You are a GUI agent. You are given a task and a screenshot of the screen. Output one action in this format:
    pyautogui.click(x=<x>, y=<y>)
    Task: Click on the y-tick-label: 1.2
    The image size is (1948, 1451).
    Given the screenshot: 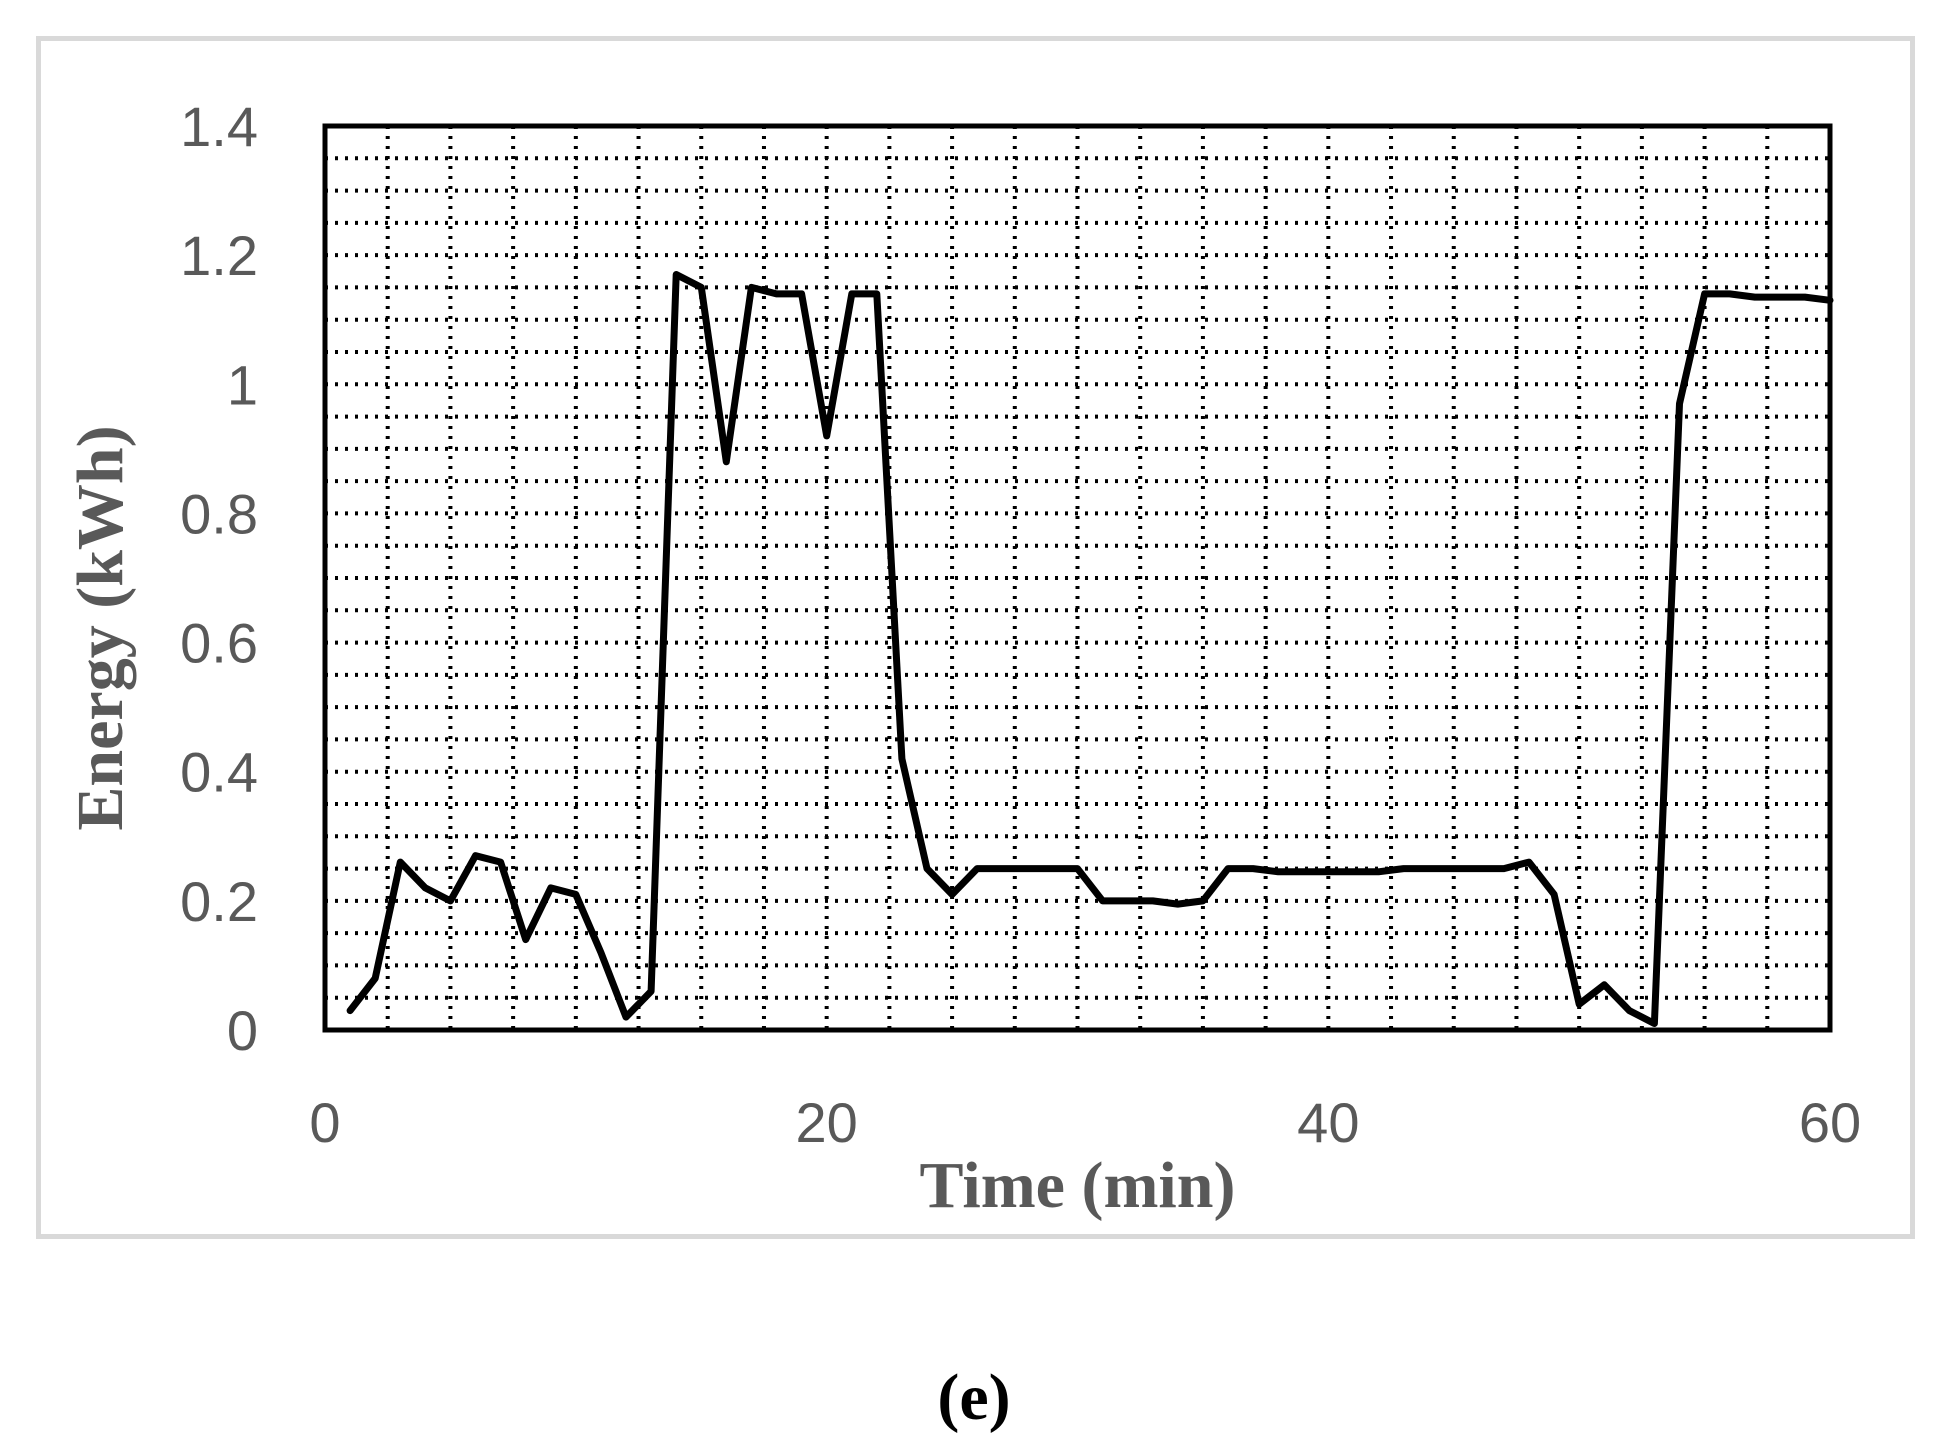 What is the action you would take?
    pyautogui.click(x=219, y=255)
    